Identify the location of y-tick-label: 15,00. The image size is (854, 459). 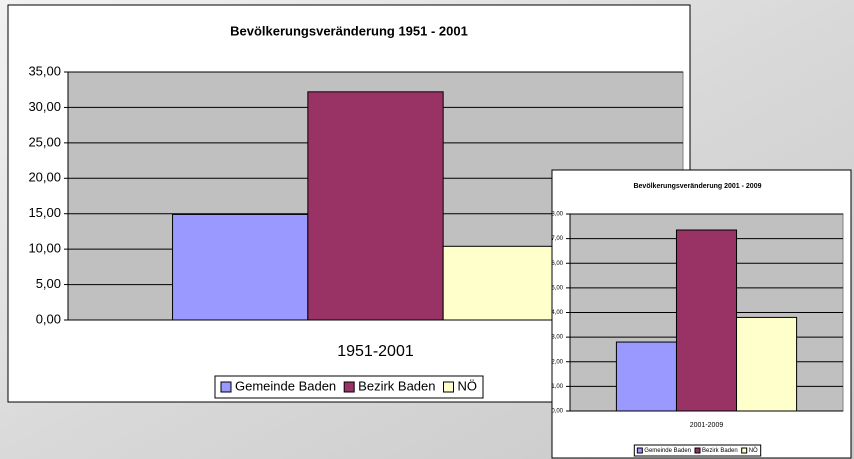
(44, 212).